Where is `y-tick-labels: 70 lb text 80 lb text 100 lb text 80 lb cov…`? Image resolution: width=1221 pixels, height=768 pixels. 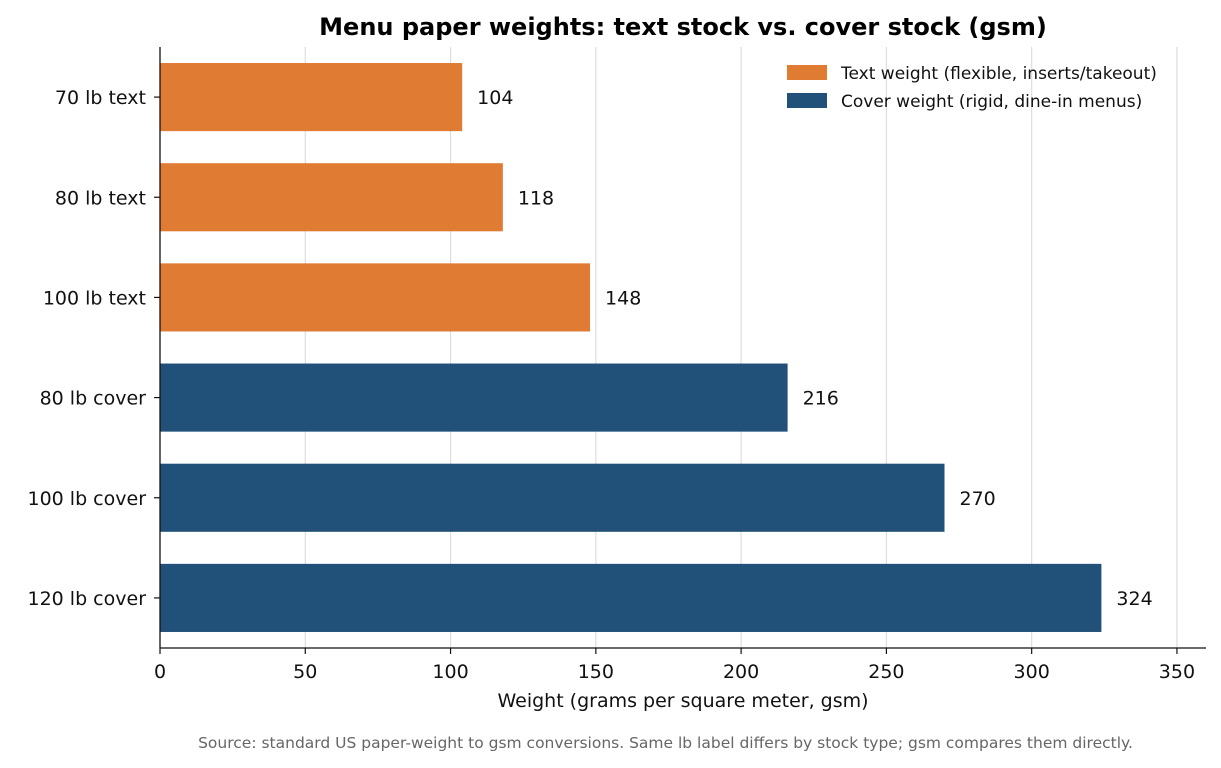
y-tick-labels: 70 lb text 80 lb text 100 lb text 80 lb cov… is located at coordinates (94, 348).